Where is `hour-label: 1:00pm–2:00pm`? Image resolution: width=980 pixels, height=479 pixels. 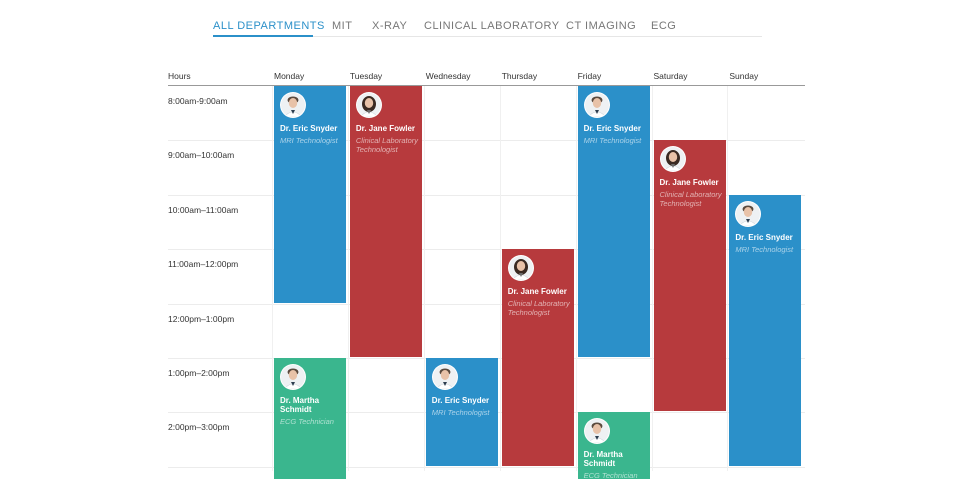
hour-label: 1:00pm–2:00pm is located at coordinates (199, 373).